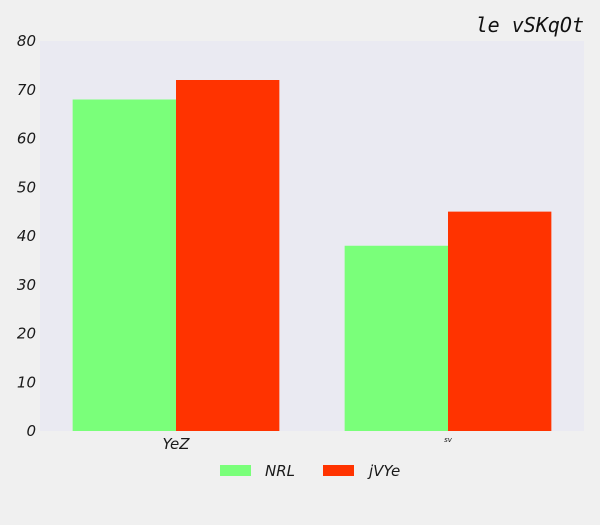 This screenshot has width=600, height=525. I want to click on legend-label: jVYe, so click(383, 471).